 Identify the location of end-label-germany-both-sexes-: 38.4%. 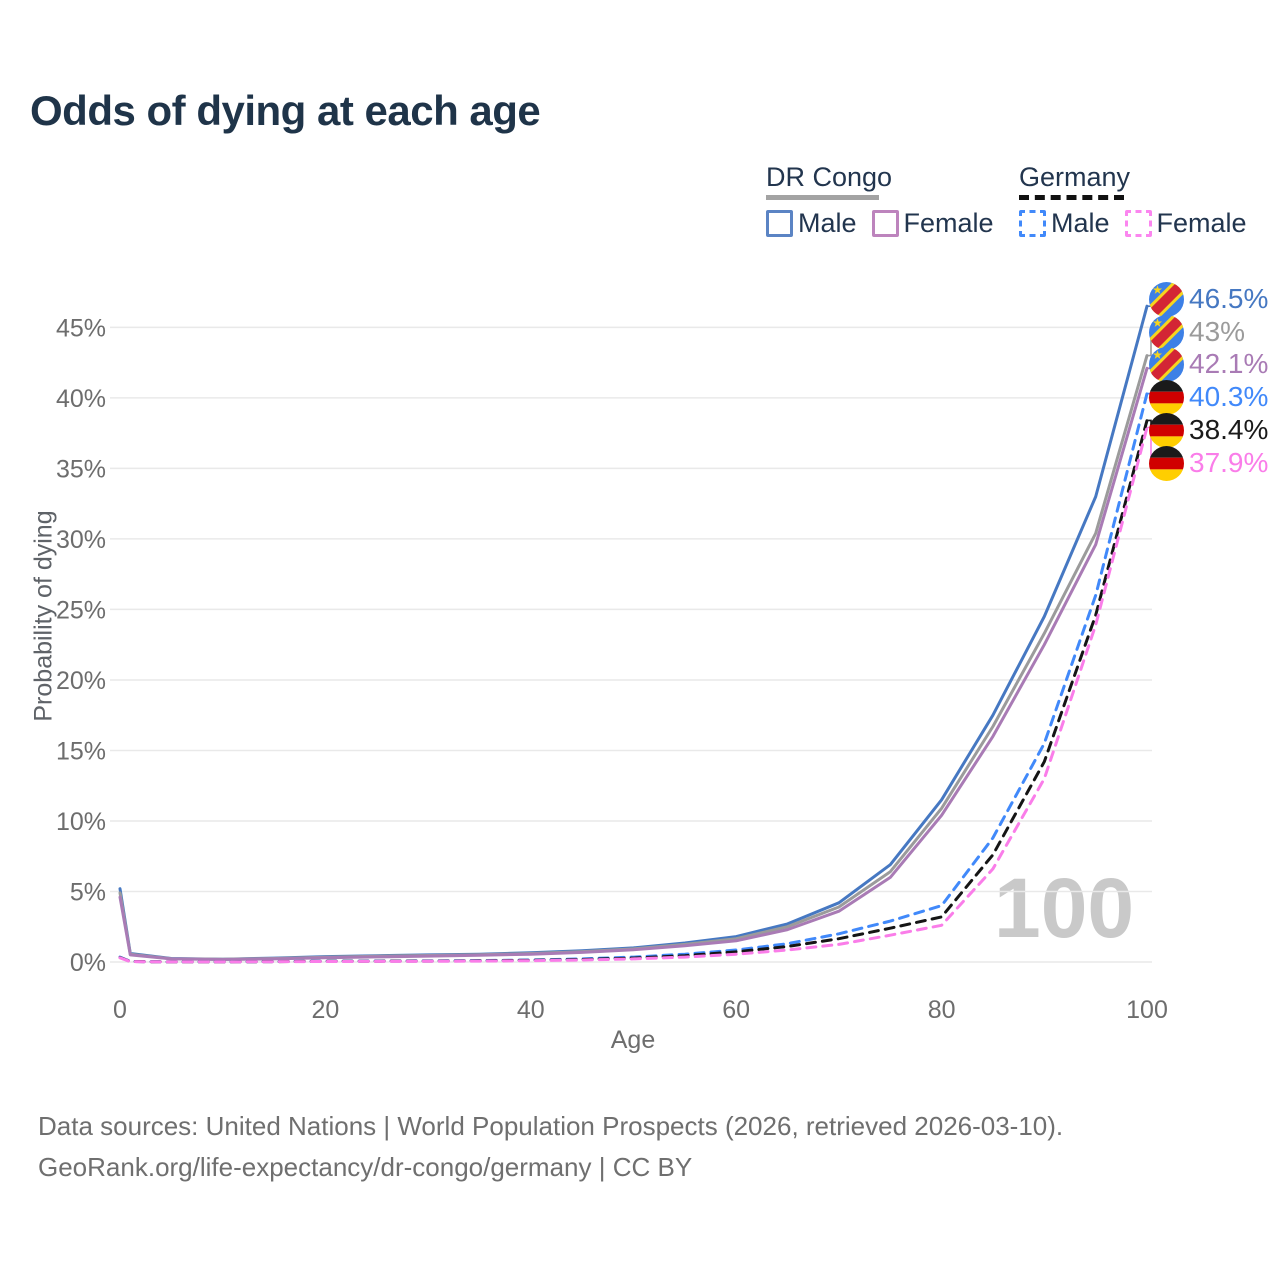
(1208, 430).